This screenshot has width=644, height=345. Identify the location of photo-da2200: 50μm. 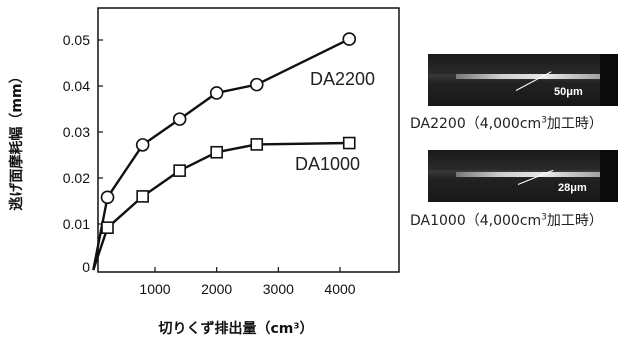
(523, 80).